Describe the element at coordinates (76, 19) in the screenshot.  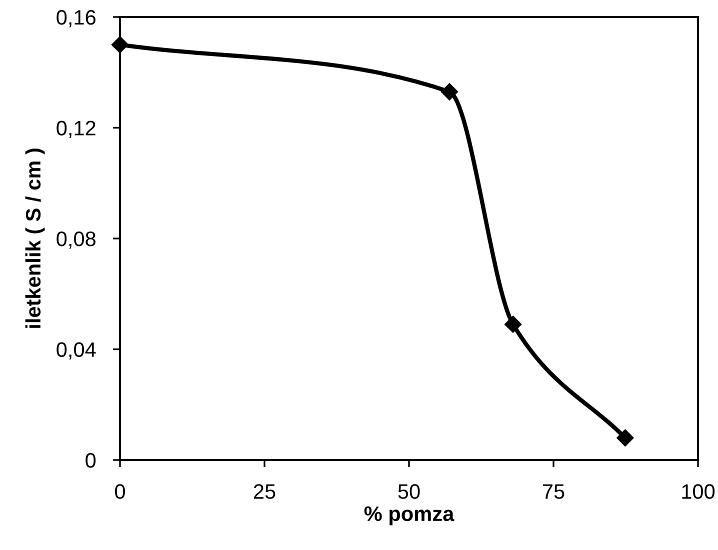
I see `y-tick-label: 0,16` at that location.